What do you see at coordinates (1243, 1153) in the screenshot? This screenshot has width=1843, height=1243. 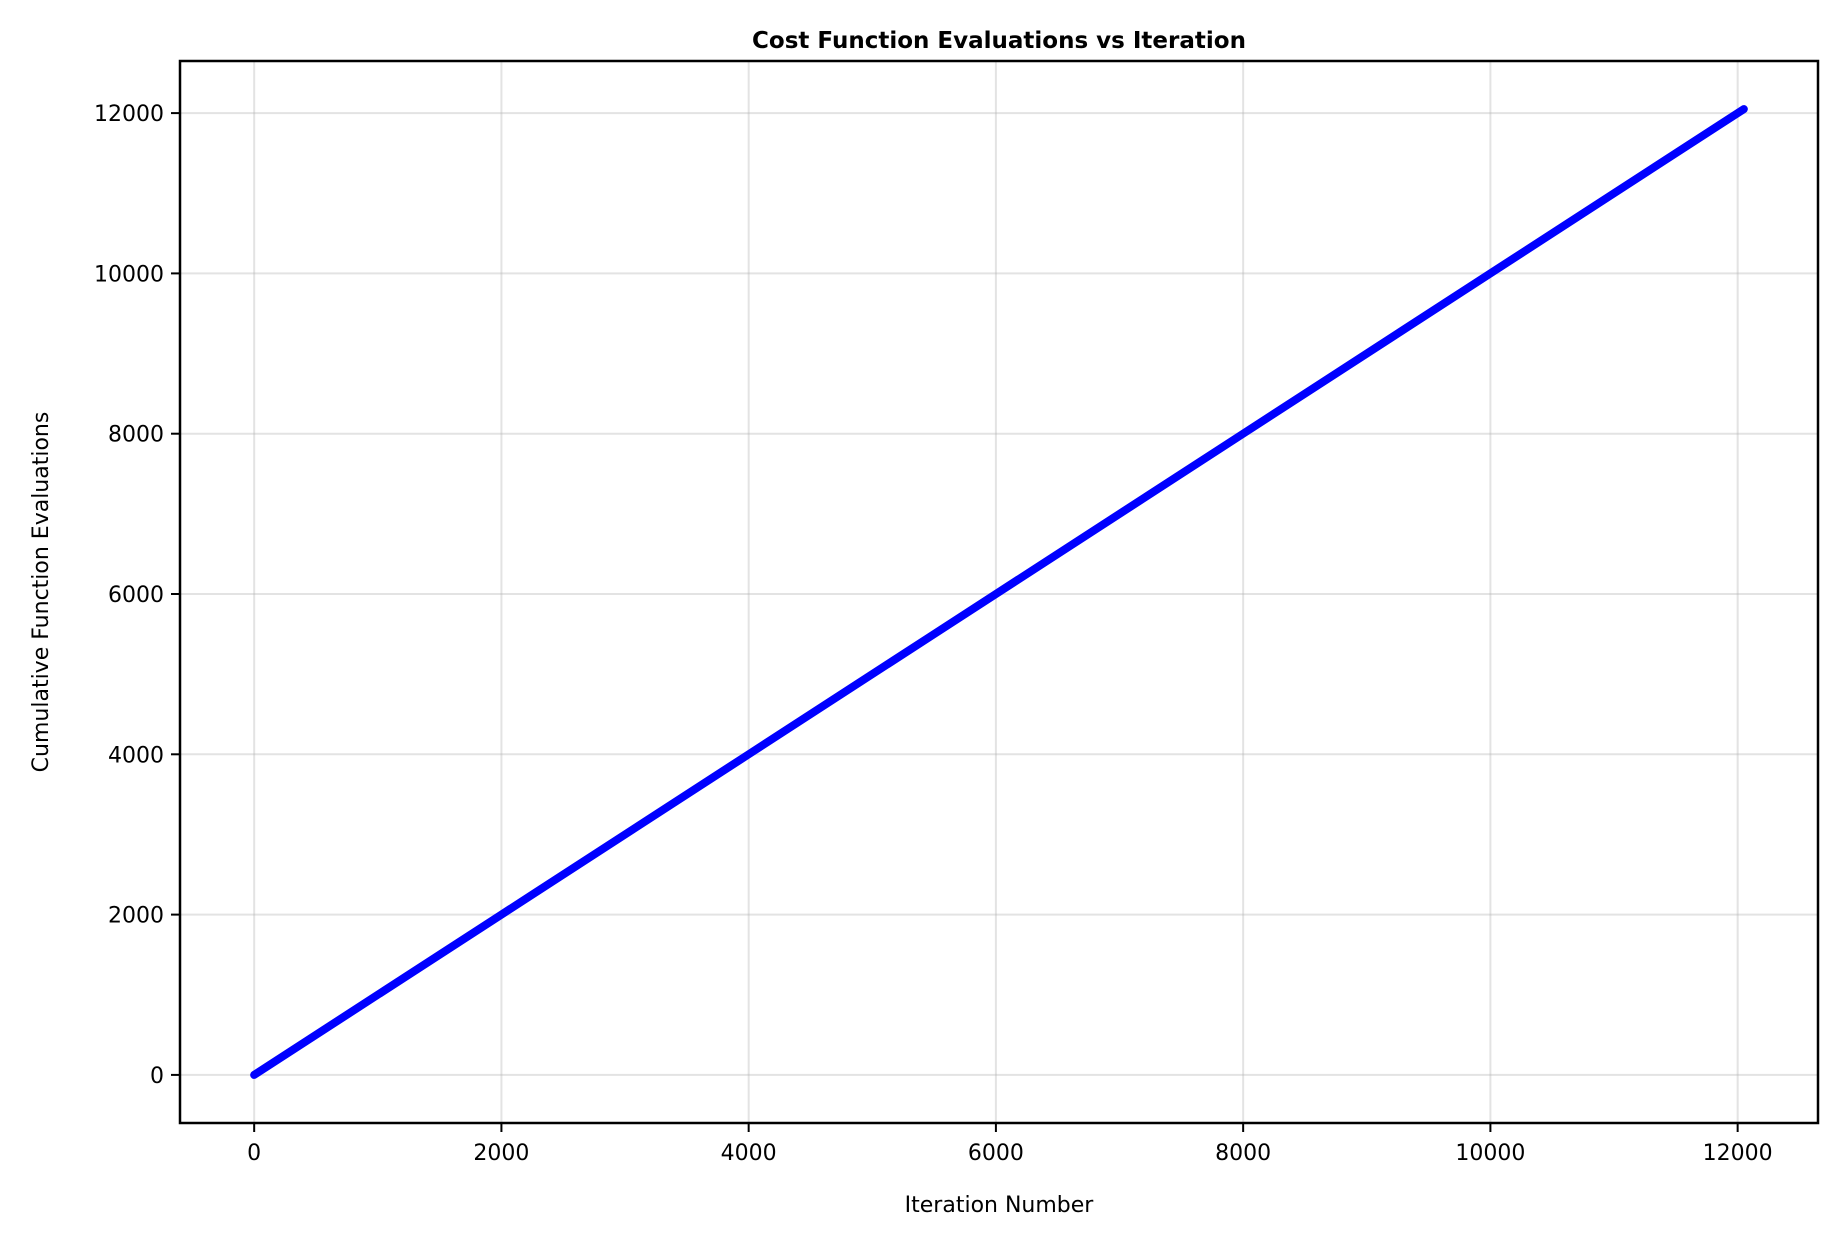 I see `x-tick-label: 8000` at bounding box center [1243, 1153].